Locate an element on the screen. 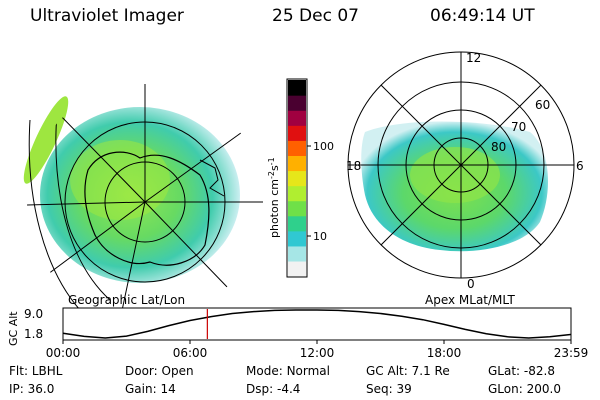 Image resolution: width=600 pixels, height=400 pixels. magnetic-emission is located at coordinates (455, 186).